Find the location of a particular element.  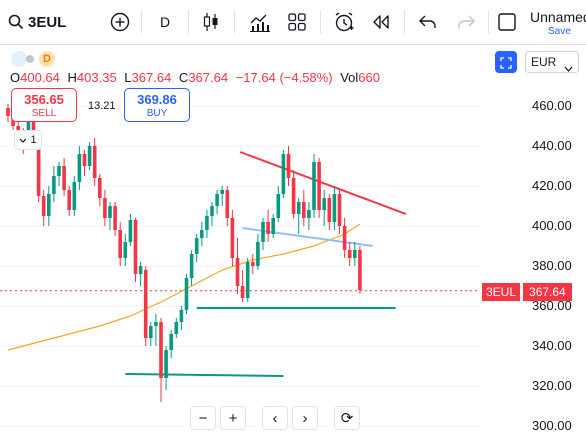

chart-type-button is located at coordinates (211, 22).